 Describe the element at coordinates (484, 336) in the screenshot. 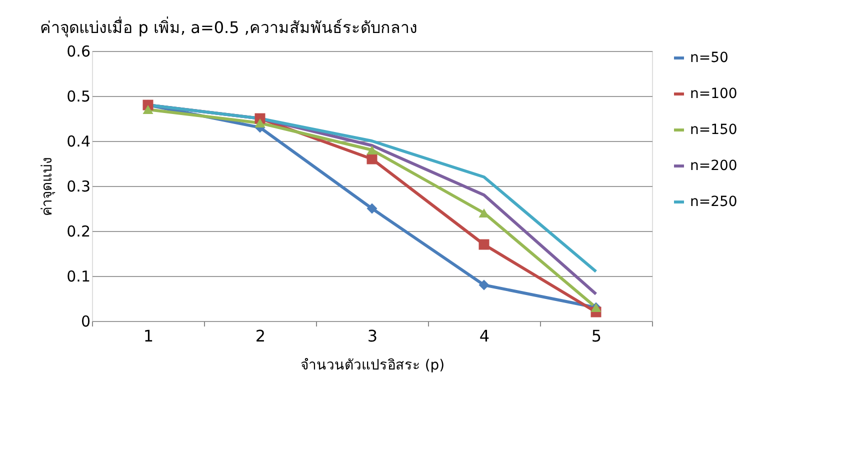

I see `x-tick-label: 4` at that location.